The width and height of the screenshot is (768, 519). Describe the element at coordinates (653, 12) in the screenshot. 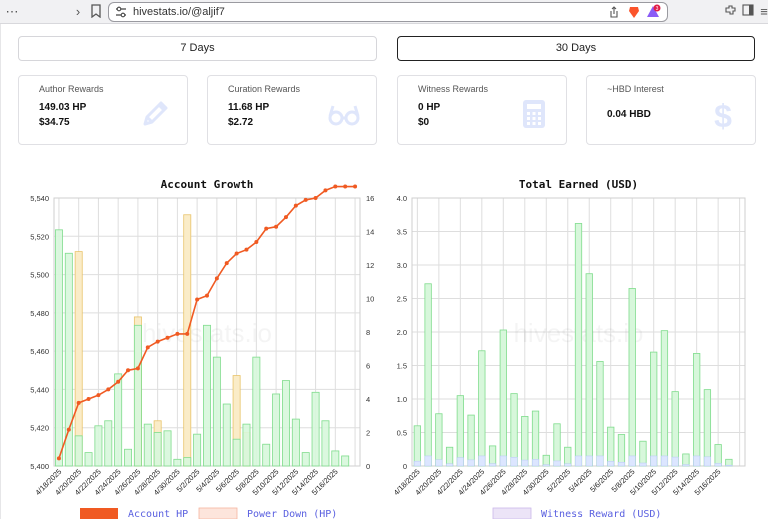

I see `rewards-icon: 3` at that location.